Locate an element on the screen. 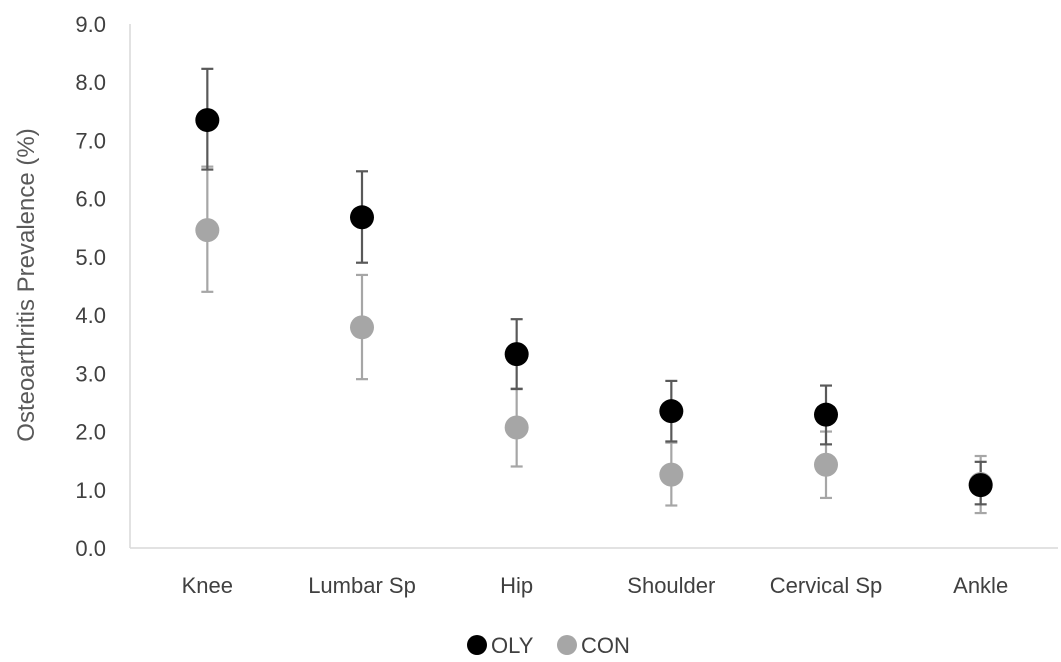  y-axis-title: Osteoarthritis Prevalence (%) is located at coordinates (26, 284).